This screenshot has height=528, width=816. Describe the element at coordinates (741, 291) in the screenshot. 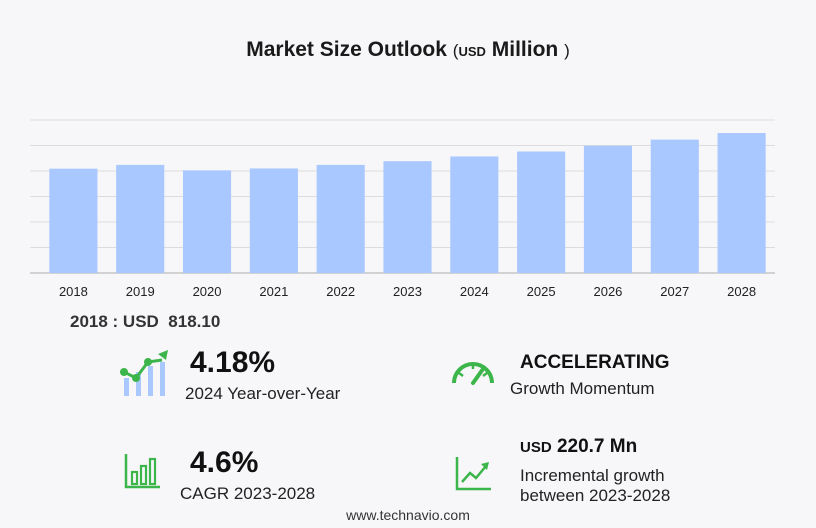

I see `x-tick-2028: 2028` at that location.